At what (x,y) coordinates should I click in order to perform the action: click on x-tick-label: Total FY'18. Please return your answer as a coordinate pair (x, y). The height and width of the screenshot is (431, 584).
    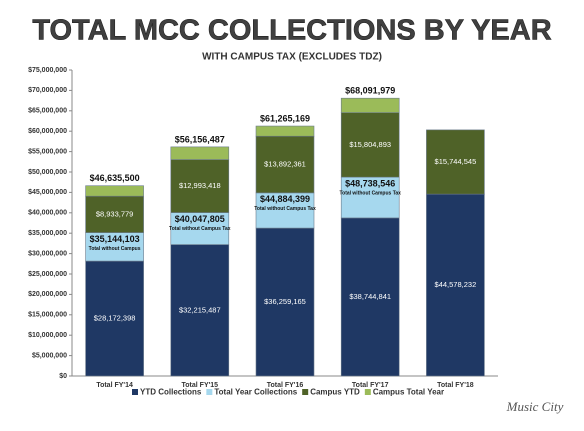
    Looking at the image, I should click on (455, 385).